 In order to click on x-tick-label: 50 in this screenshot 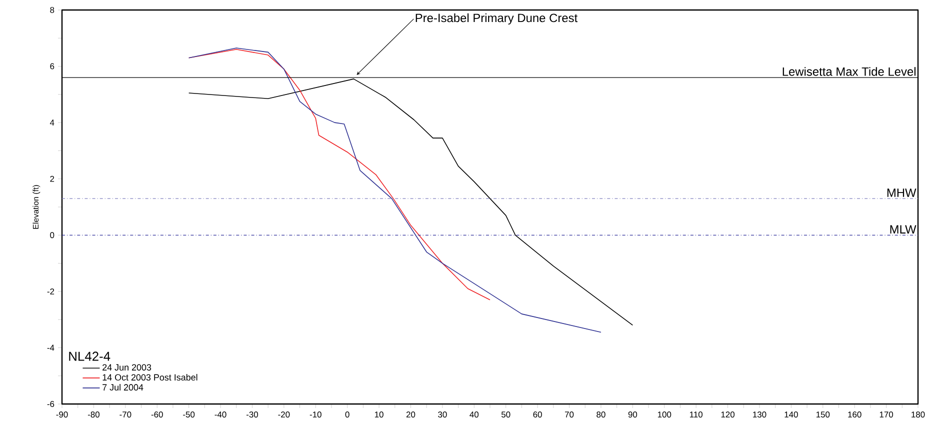, I will do `click(505, 415)`.